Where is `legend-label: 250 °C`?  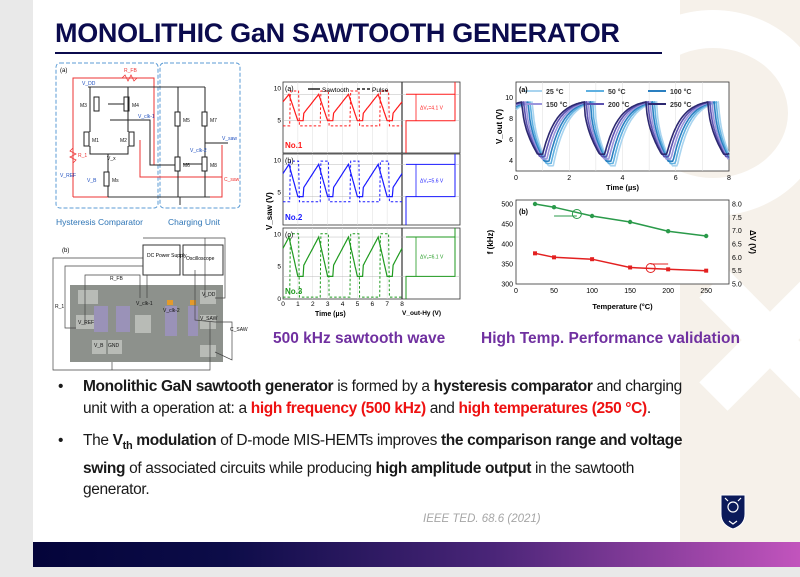 legend-label: 250 °C is located at coordinates (680, 105).